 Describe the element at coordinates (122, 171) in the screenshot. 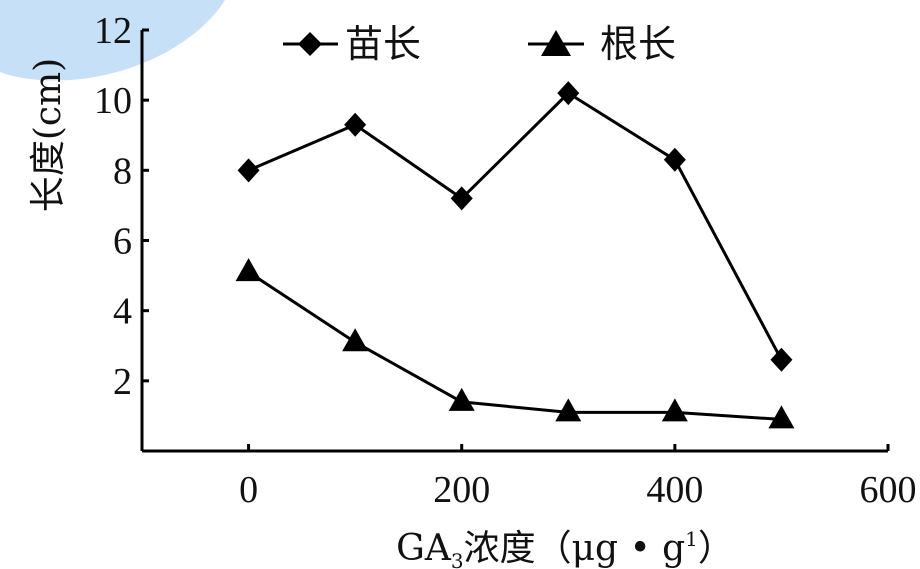

I see `y-tick-label: 8` at that location.